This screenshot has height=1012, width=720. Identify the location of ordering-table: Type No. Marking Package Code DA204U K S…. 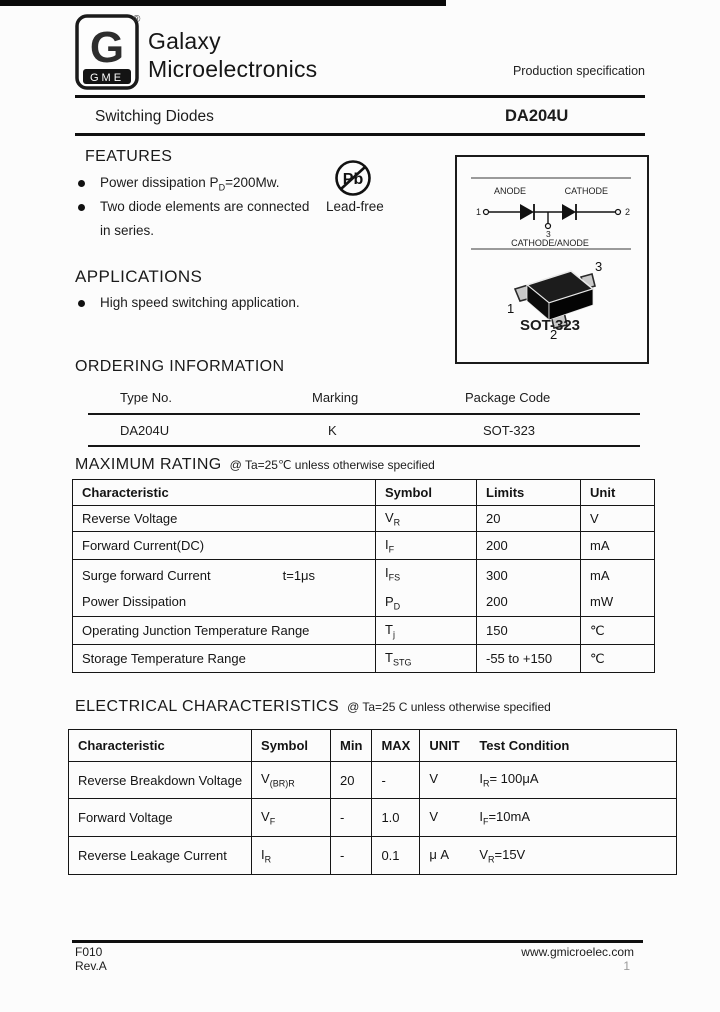
(358, 417).